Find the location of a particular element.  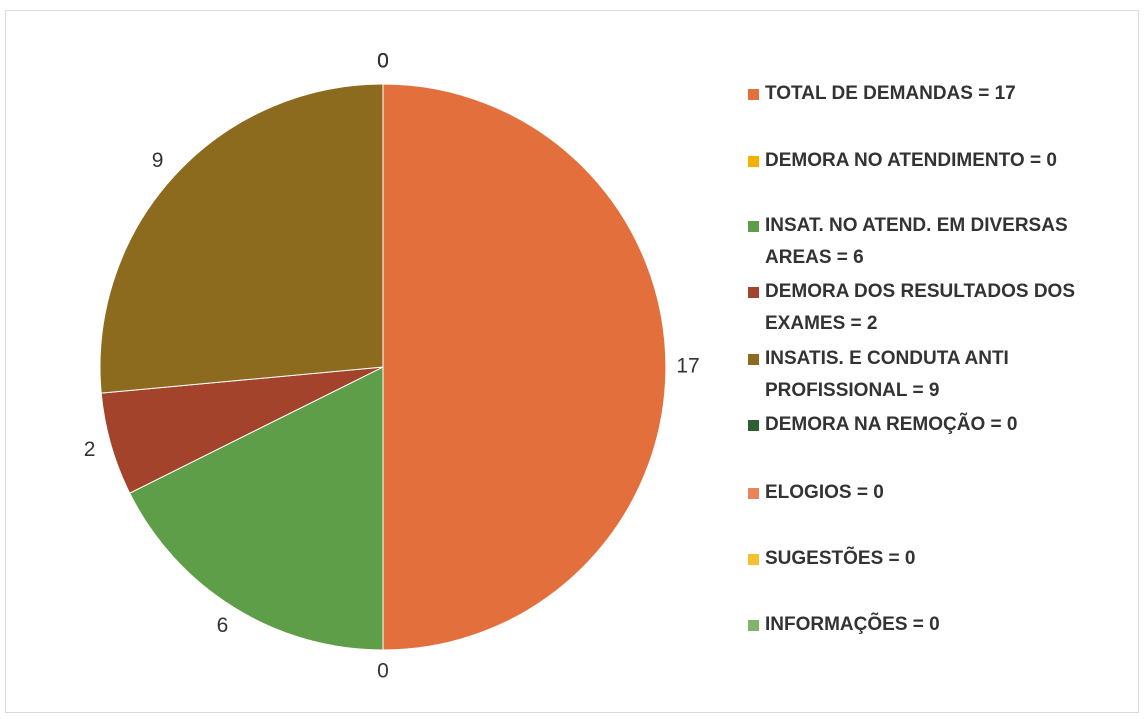

legend-entry: INSAT. NO ATEND. EM DIVERSAS AREAS = 6 is located at coordinates (940, 242).